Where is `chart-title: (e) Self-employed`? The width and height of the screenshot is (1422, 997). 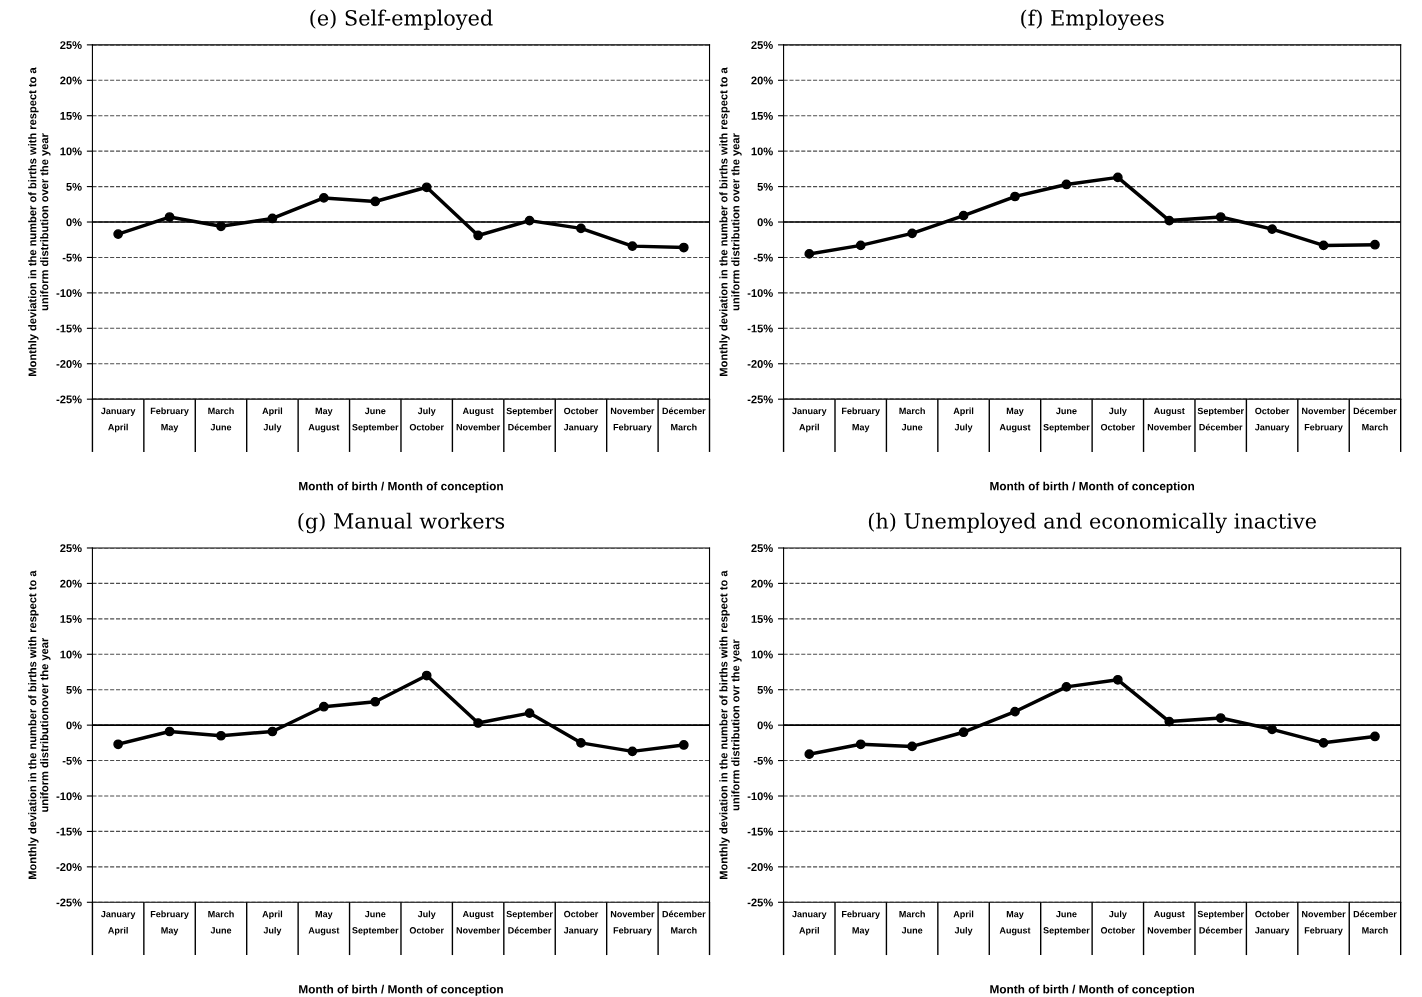
chart-title: (e) Self-employed is located at coordinates (401, 20).